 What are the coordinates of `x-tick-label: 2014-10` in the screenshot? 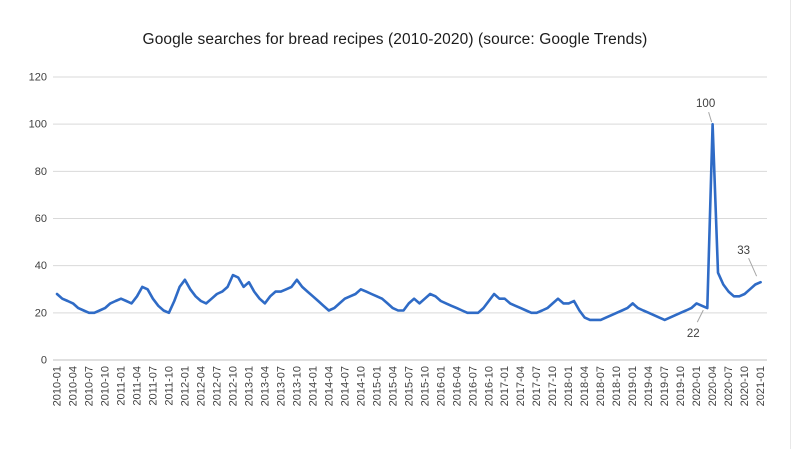 It's located at (361, 386).